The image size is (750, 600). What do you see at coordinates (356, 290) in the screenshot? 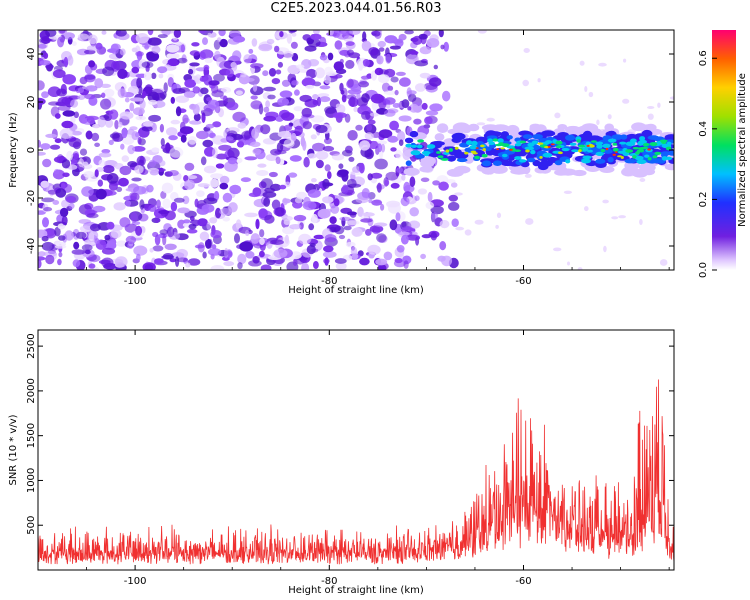
I see `spectrogram-x-label: Height of straight line (km)` at bounding box center [356, 290].